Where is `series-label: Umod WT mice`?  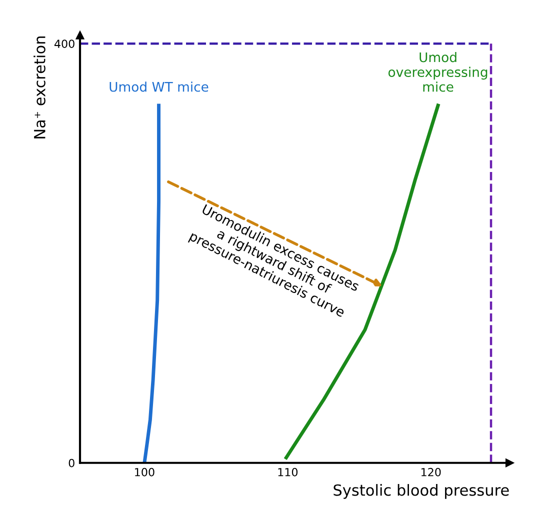
series-label: Umod WT mice is located at coordinates (159, 87).